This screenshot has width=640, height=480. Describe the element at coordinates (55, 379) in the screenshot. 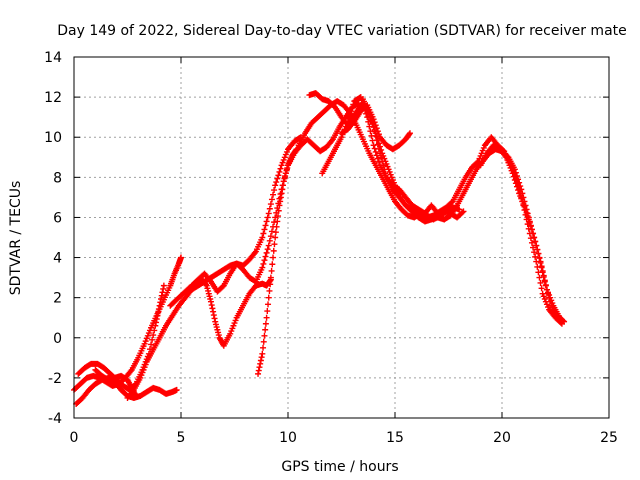

I see `y-tick-label: -2` at that location.